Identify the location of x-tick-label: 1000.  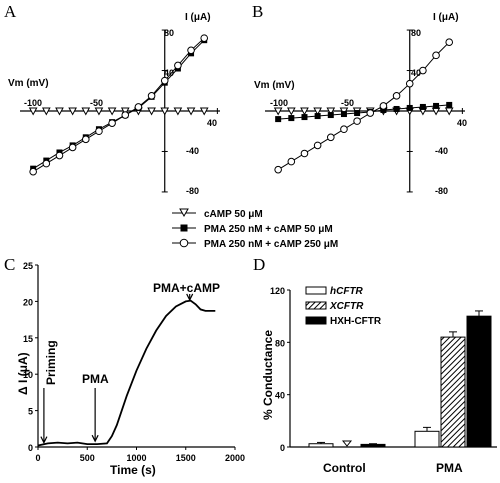
(136, 458).